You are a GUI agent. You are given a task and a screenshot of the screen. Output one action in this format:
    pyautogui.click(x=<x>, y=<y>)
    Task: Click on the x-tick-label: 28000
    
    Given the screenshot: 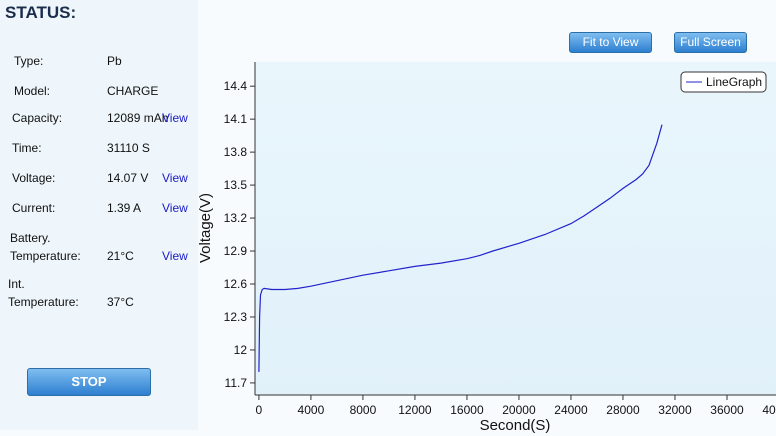 What is the action you would take?
    pyautogui.click(x=623, y=410)
    